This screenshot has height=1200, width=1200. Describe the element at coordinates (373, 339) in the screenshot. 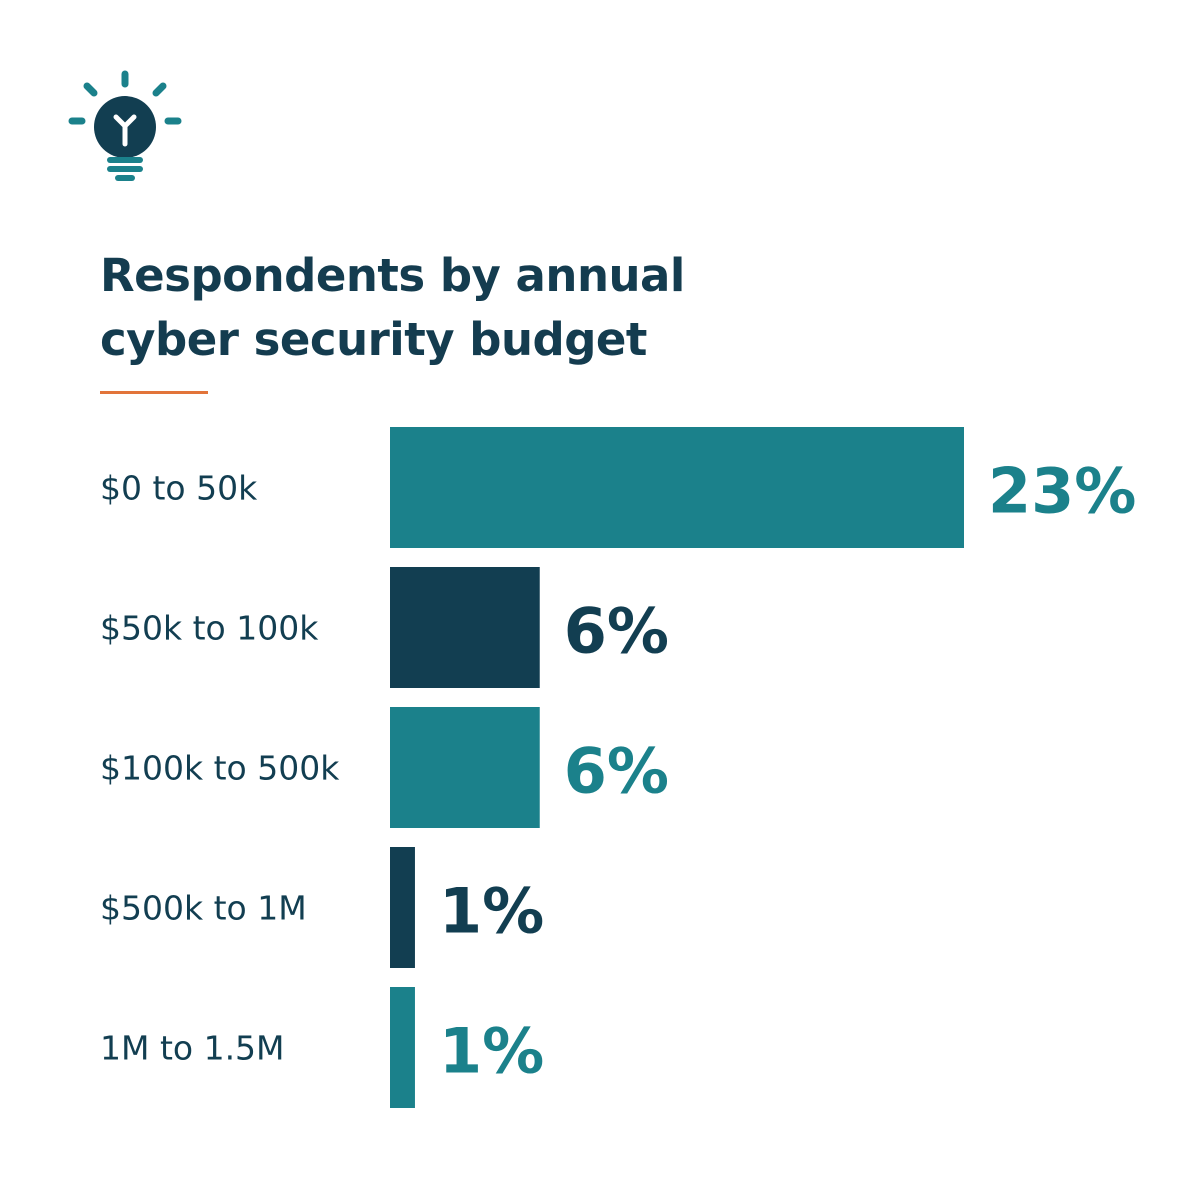

I see `chart-title-line-2: cyber security budget` at that location.